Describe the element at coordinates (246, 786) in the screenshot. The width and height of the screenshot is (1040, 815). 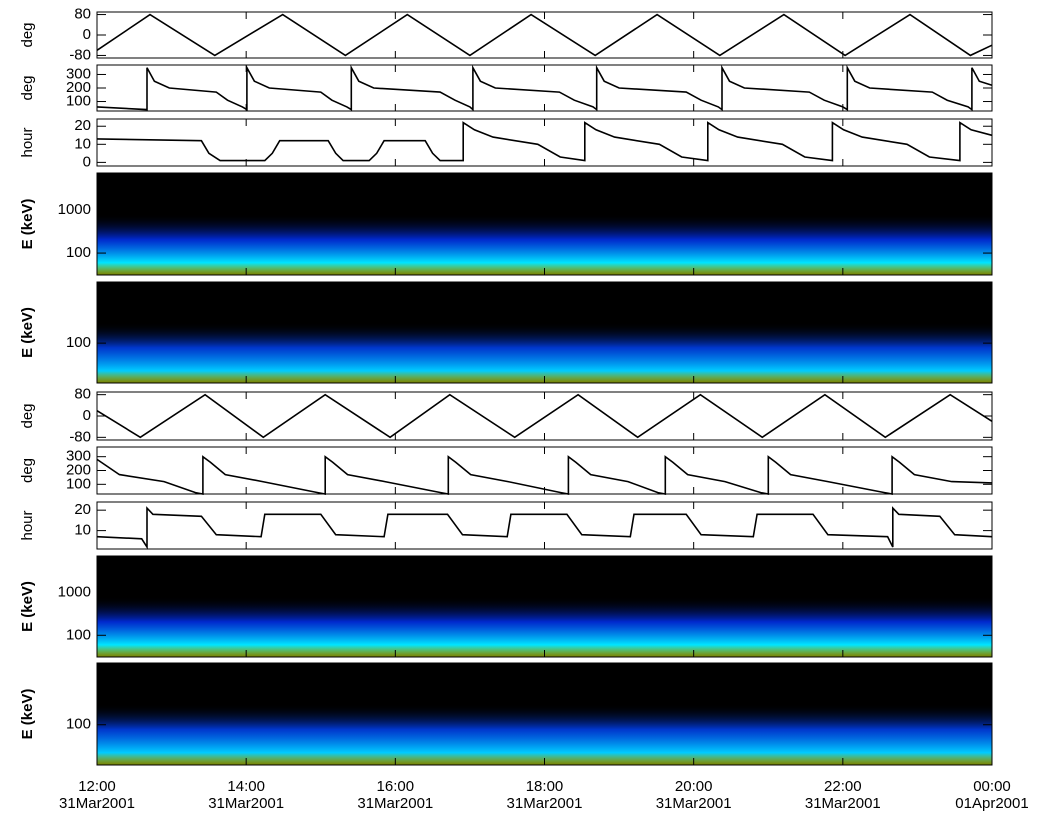
I see `x-tick-label: 14:00` at that location.